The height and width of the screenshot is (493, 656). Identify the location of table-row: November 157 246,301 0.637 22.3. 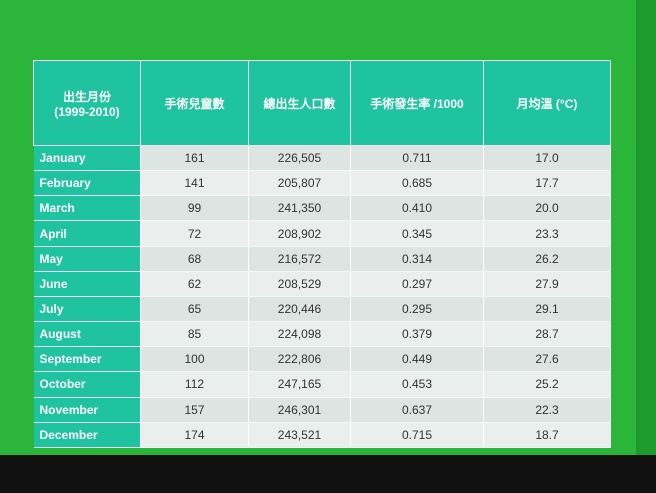
(322, 410).